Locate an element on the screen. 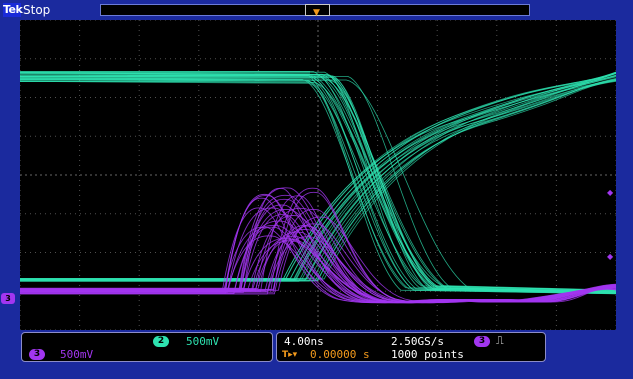 Image resolution: width=633 pixels, height=379 pixels. trigger-position-icon: ▼ is located at coordinates (316, 13).